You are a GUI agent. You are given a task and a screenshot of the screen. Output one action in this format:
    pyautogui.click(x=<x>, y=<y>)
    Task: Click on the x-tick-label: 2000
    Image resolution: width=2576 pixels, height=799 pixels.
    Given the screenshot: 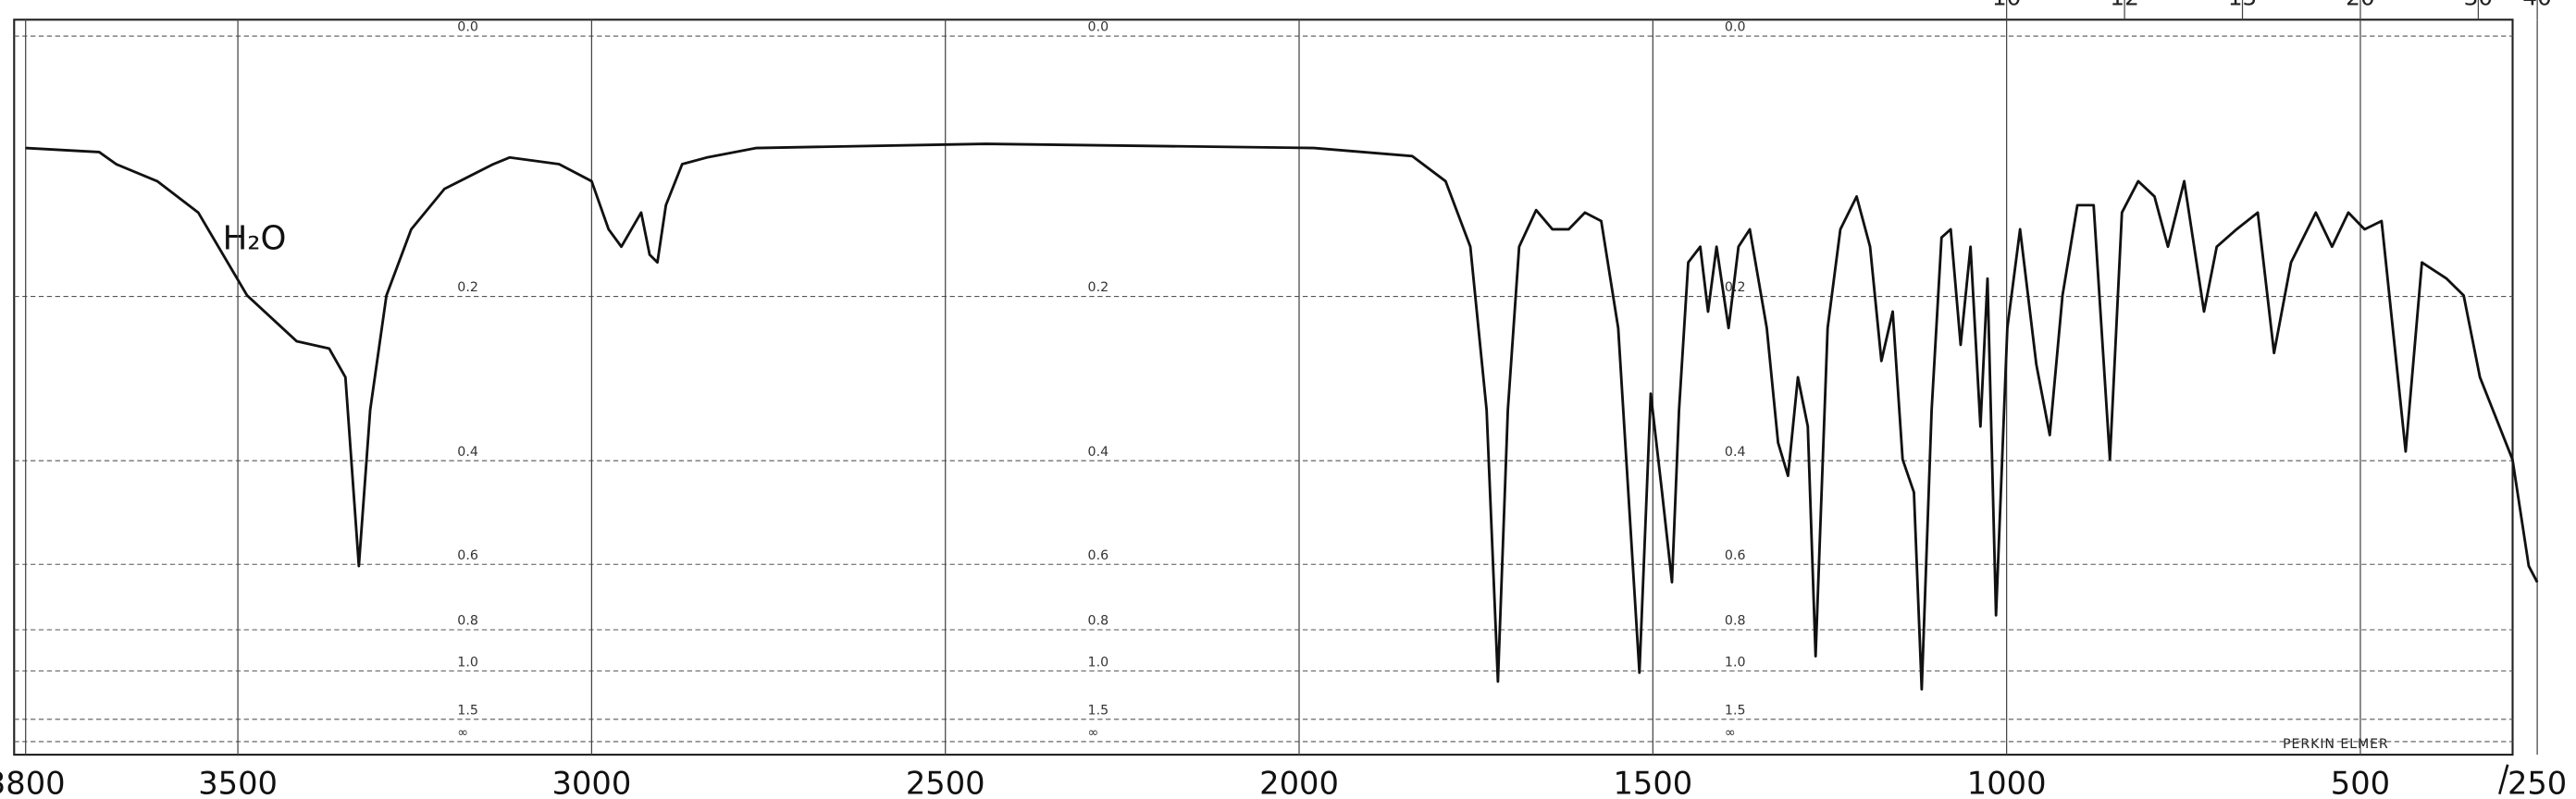 What is the action you would take?
    pyautogui.click(x=1299, y=782)
    